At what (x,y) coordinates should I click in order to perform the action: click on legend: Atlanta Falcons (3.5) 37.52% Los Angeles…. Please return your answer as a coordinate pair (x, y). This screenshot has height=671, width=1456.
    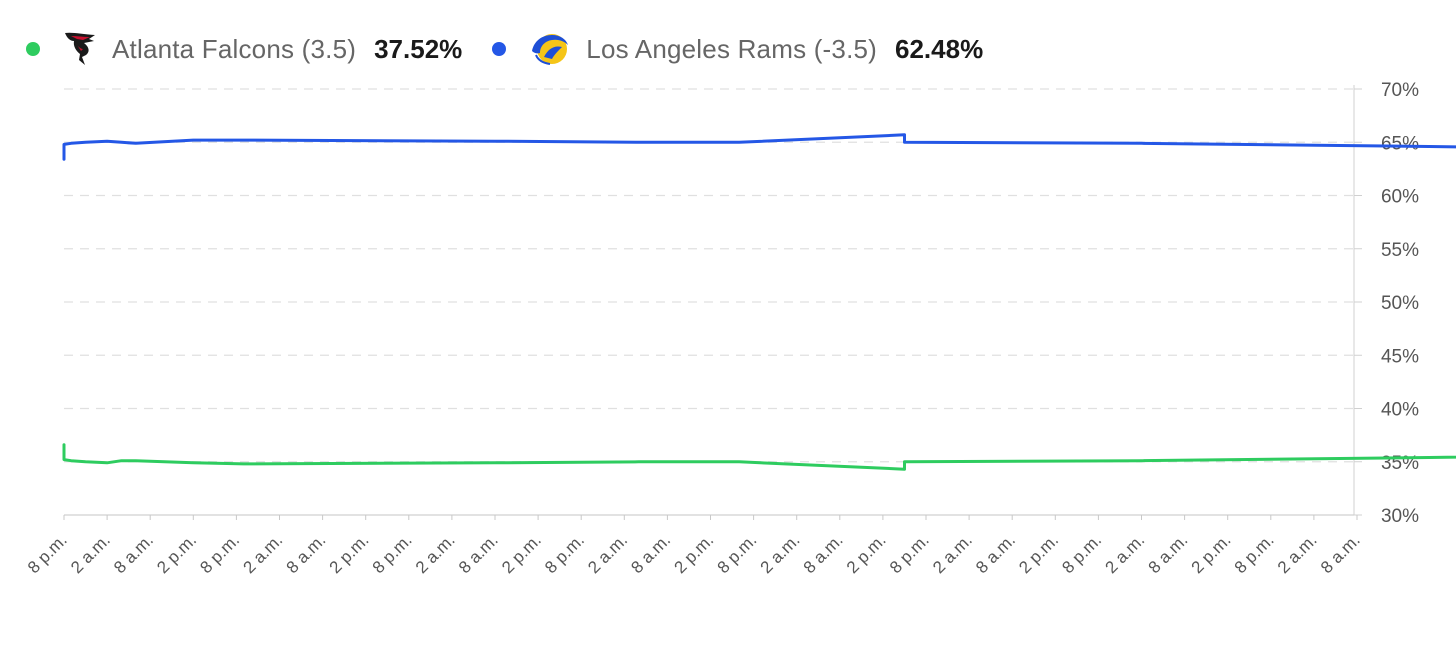
    Looking at the image, I should click on (519, 49).